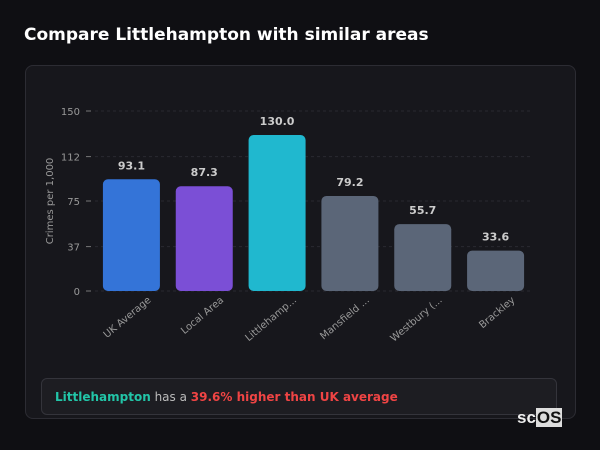 The height and width of the screenshot is (450, 600). I want to click on bar-value-label: 130.0, so click(277, 121).